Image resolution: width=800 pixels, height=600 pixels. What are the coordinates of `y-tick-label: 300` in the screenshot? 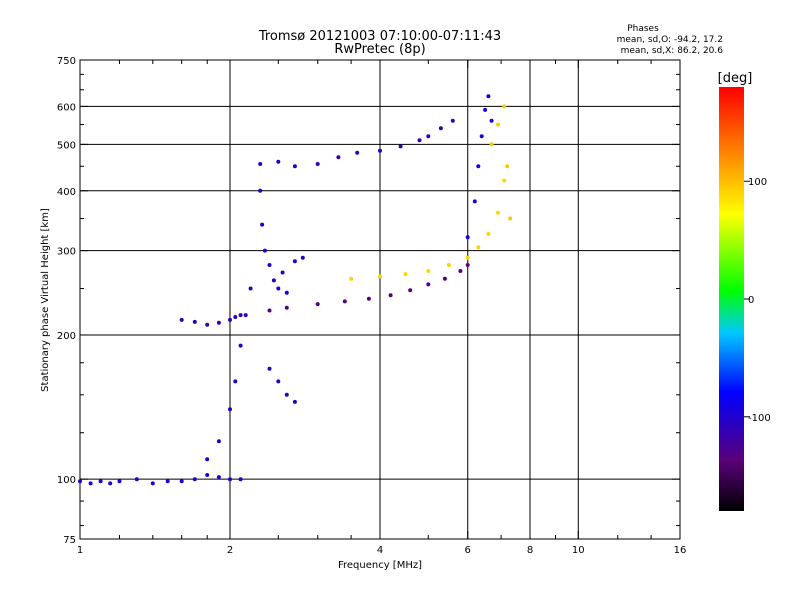 It's located at (66, 252).